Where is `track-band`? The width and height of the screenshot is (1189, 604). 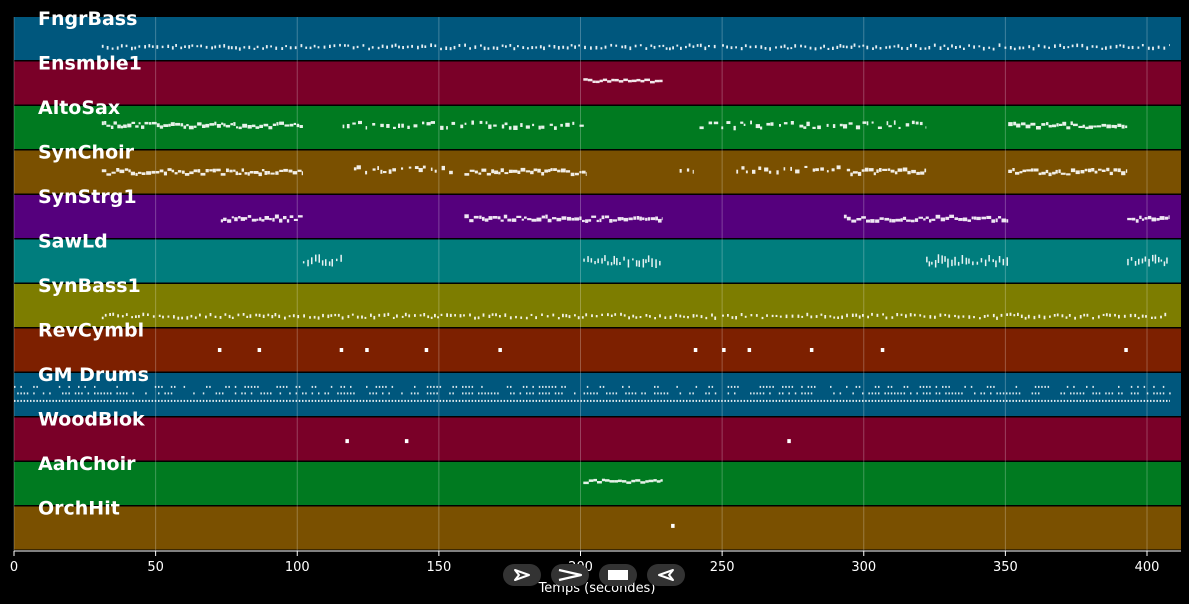 track-band is located at coordinates (597, 528).